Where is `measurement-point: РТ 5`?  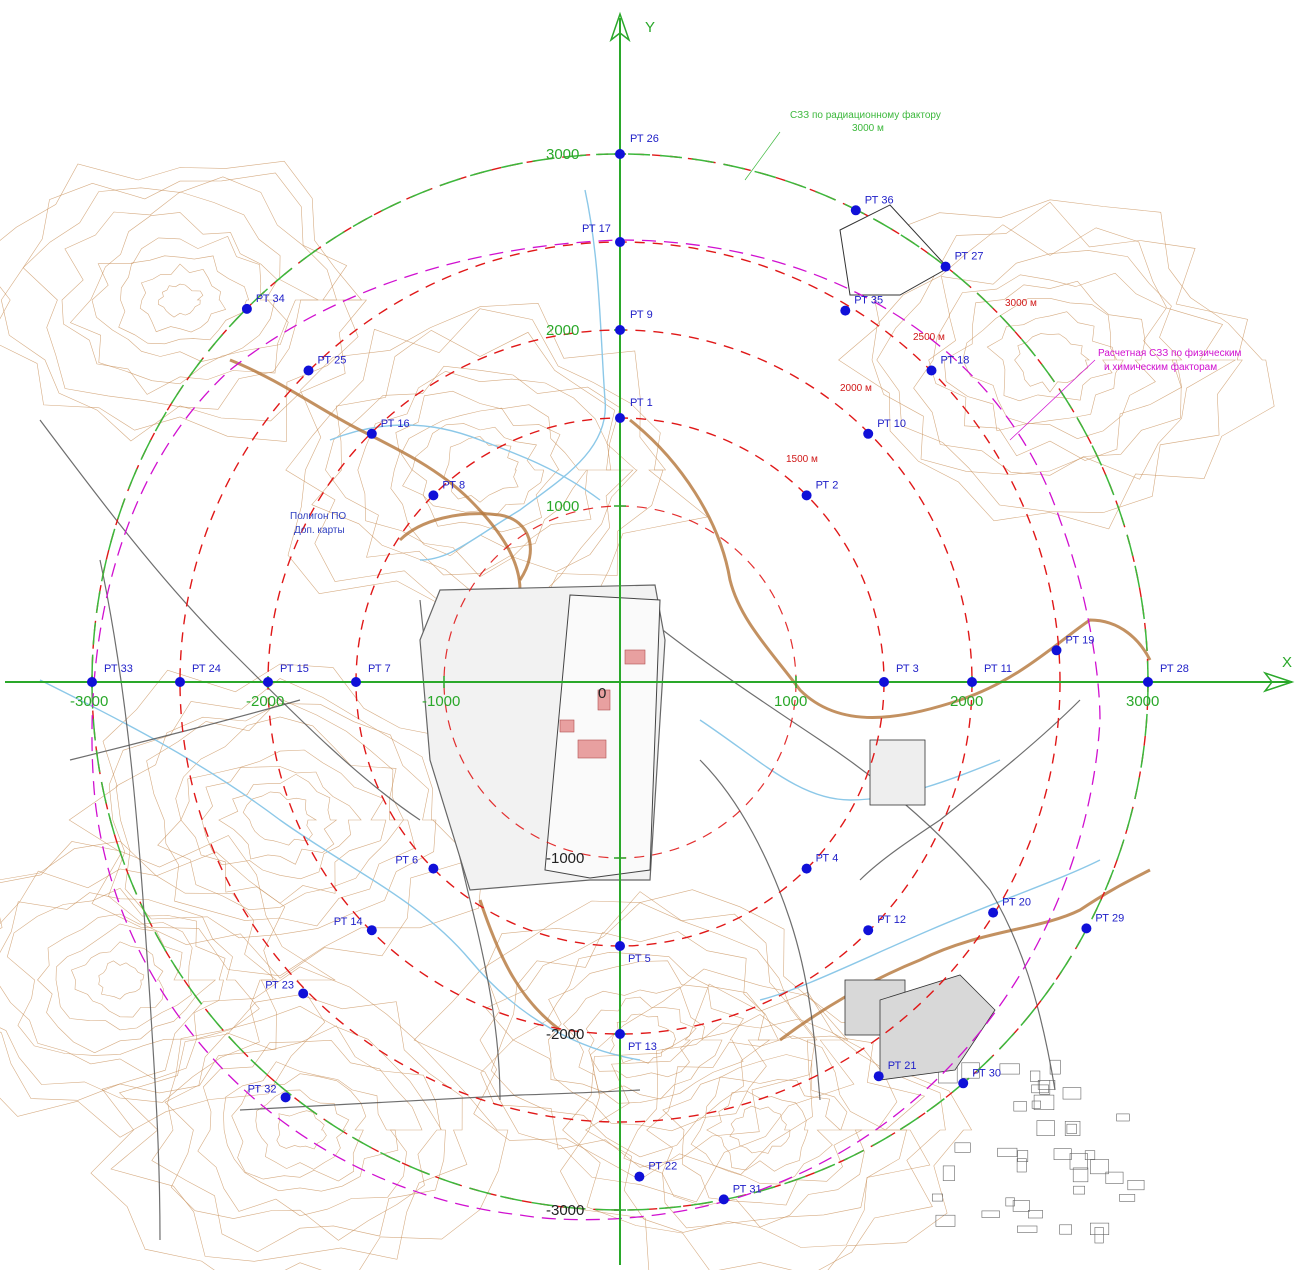 measurement-point: РТ 5 is located at coordinates (633, 953).